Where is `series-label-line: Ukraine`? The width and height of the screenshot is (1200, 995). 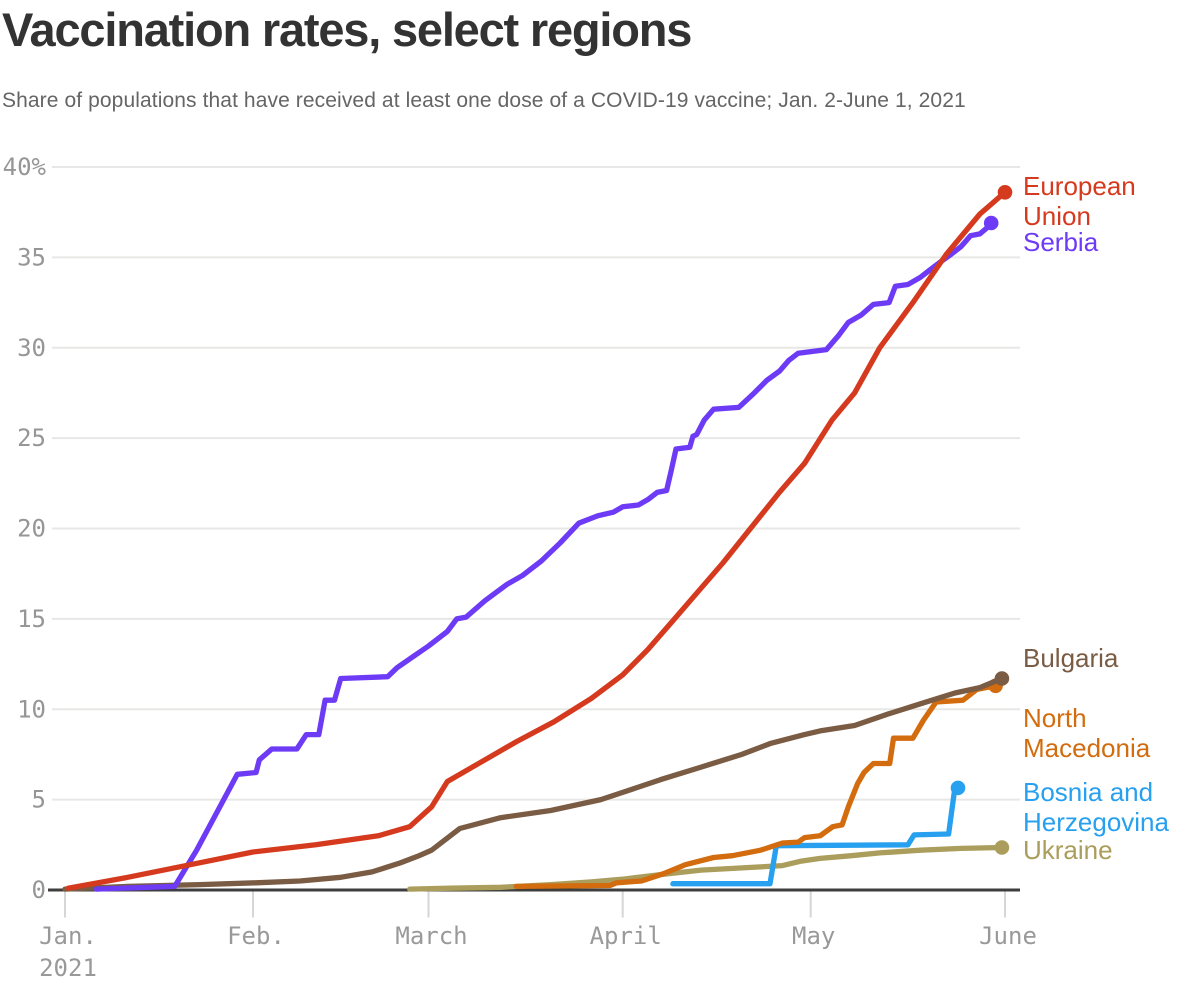 series-label-line: Ukraine is located at coordinates (1068, 850).